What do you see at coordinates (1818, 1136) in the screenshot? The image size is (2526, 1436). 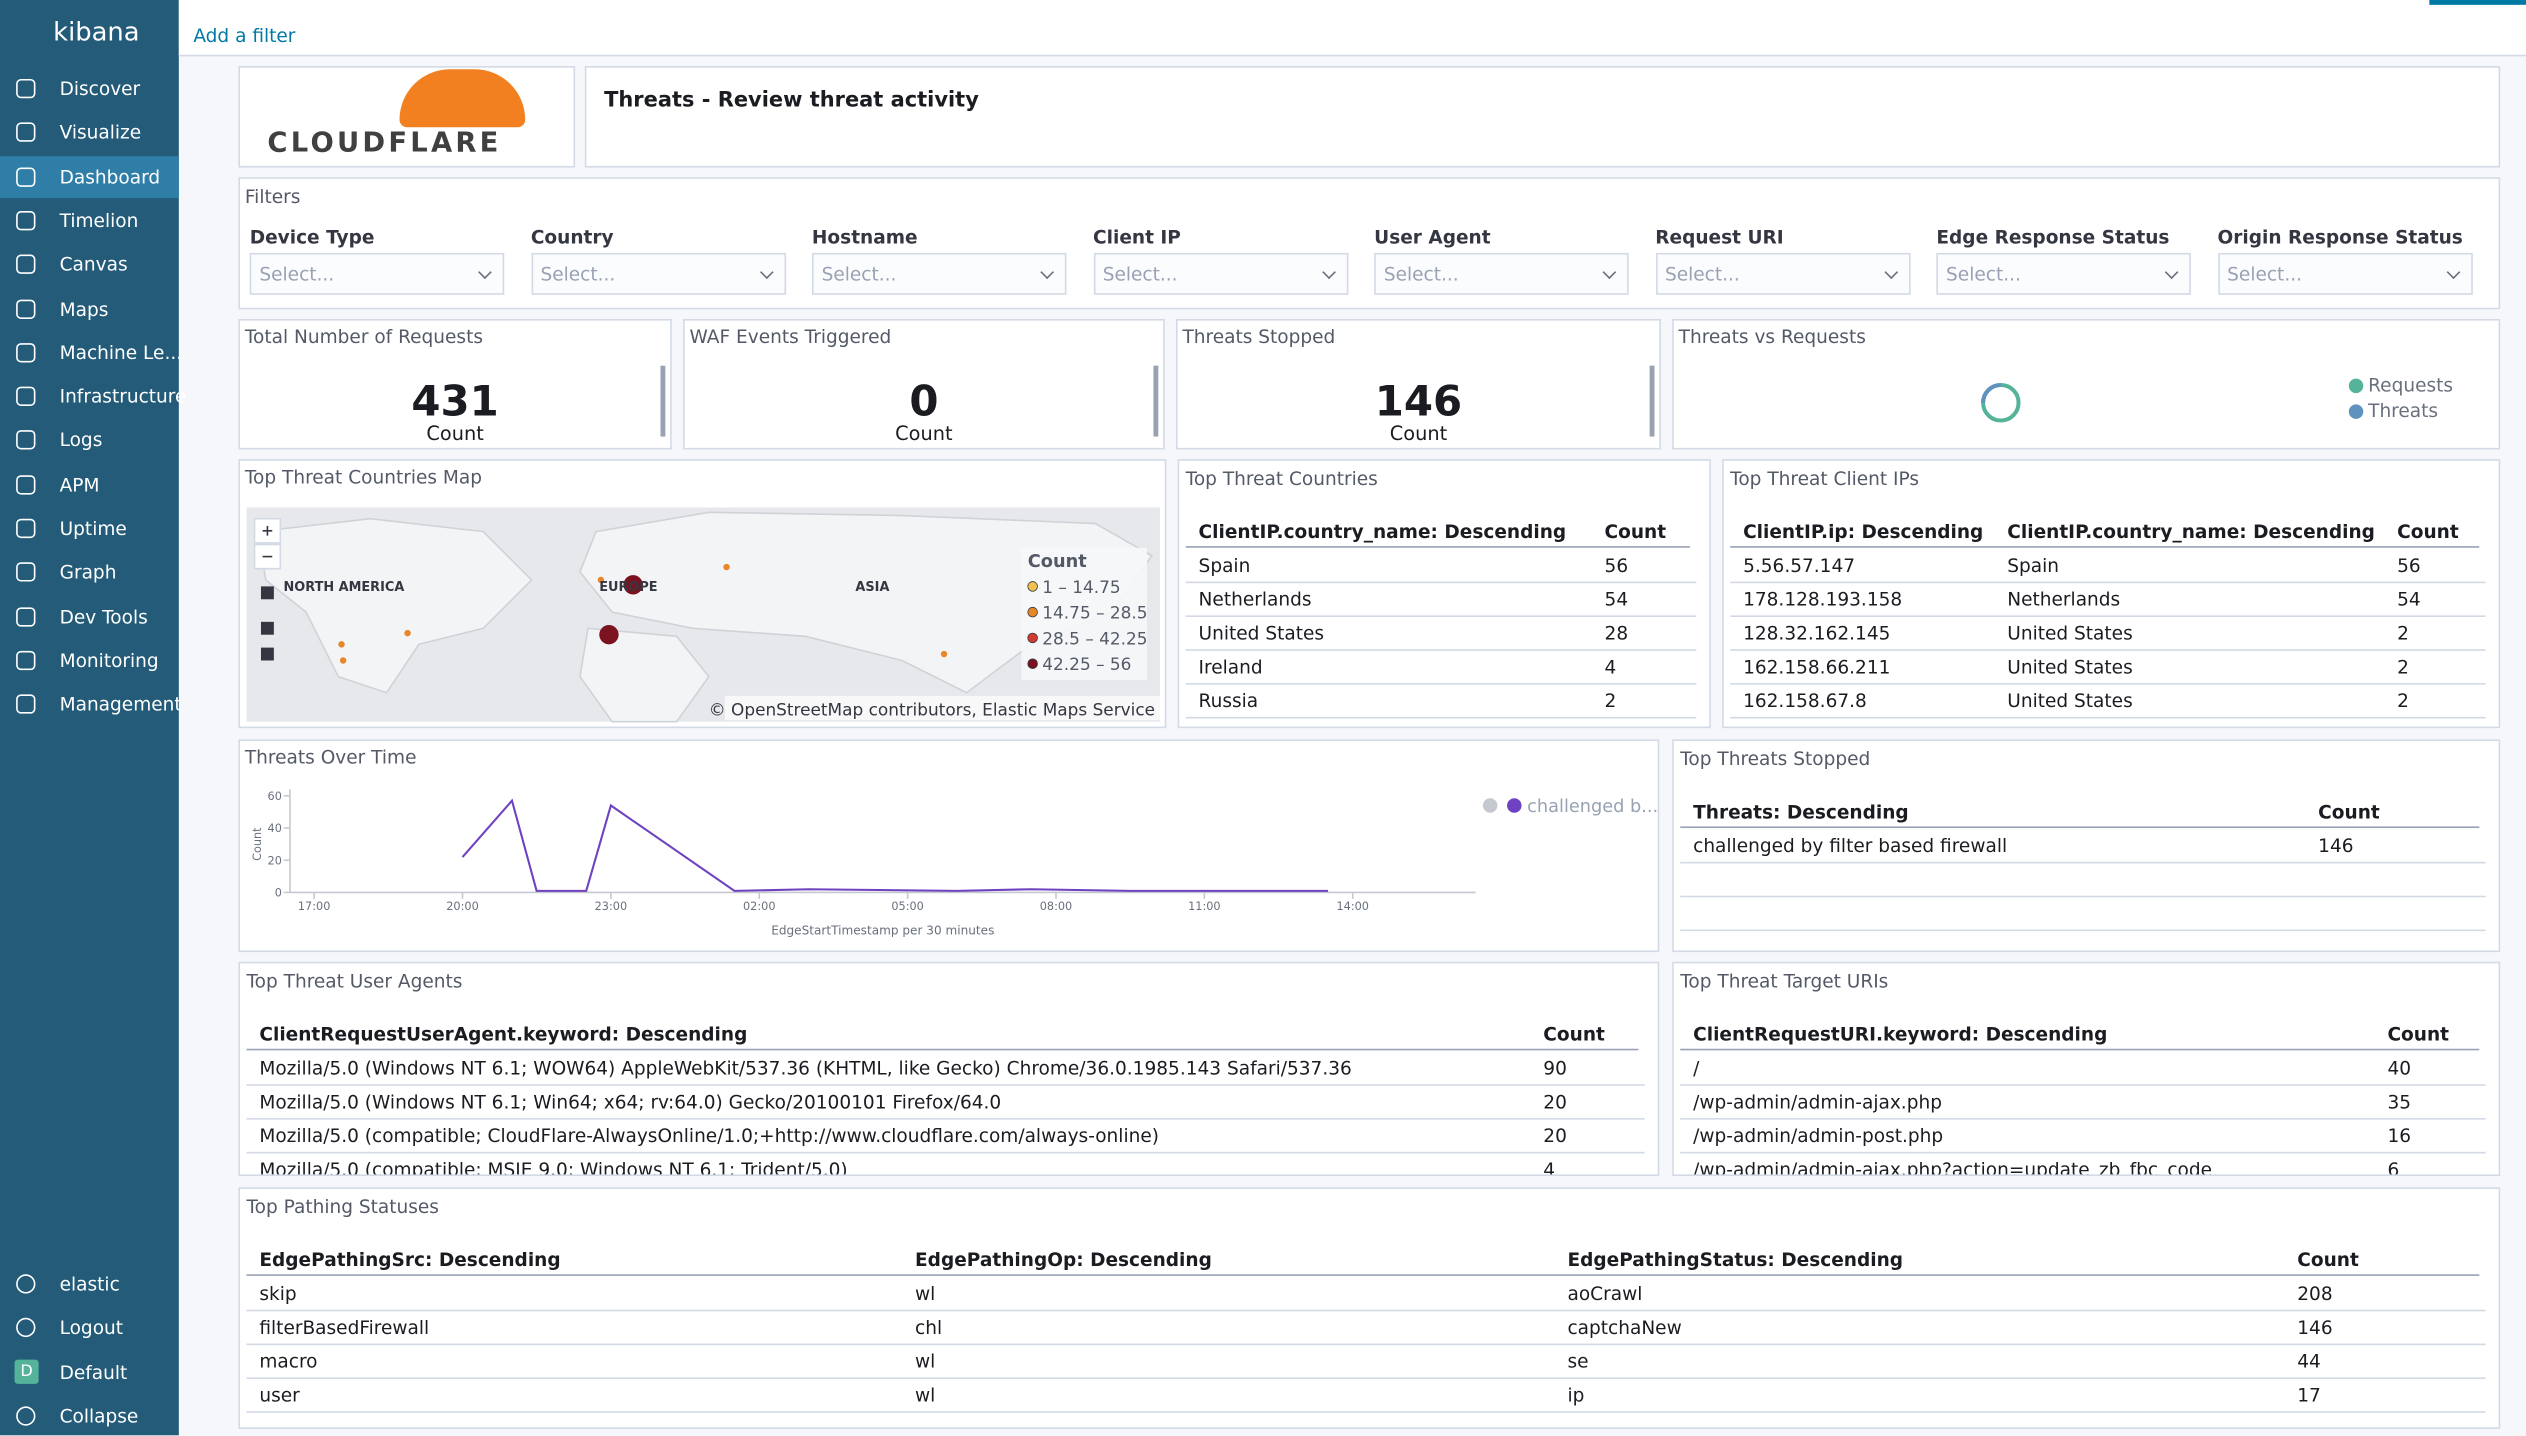 I see `table-cell: /wp-admin/admin-post.php` at bounding box center [1818, 1136].